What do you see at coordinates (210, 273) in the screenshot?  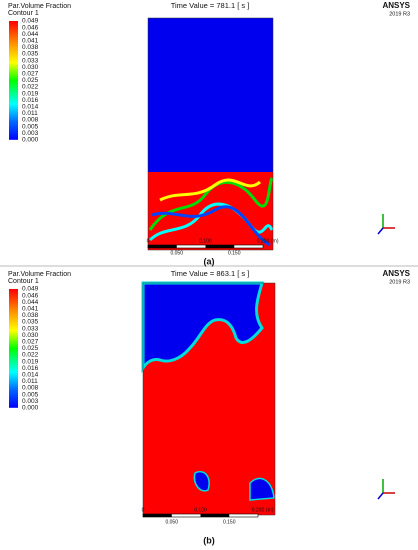 I see `time-label: Time Value = 863.1 [ s ]` at bounding box center [210, 273].